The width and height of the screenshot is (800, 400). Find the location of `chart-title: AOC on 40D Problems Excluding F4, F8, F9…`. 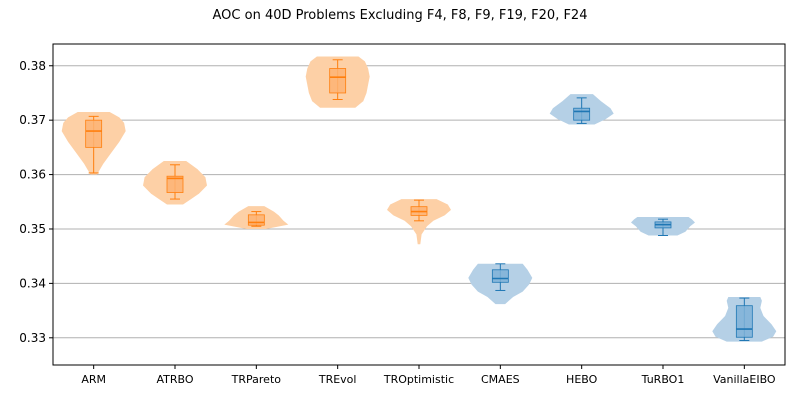

chart-title: AOC on 40D Problems Excluding F4, F8, F9… is located at coordinates (400, 15).